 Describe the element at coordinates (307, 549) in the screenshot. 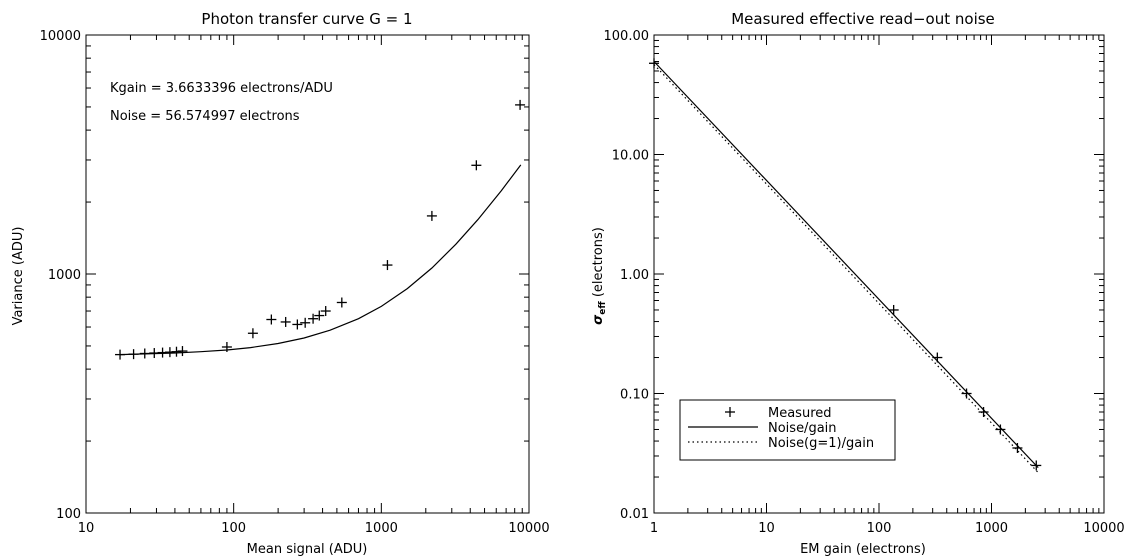

I see `x-axis-label: Mean signal (ADU)` at that location.